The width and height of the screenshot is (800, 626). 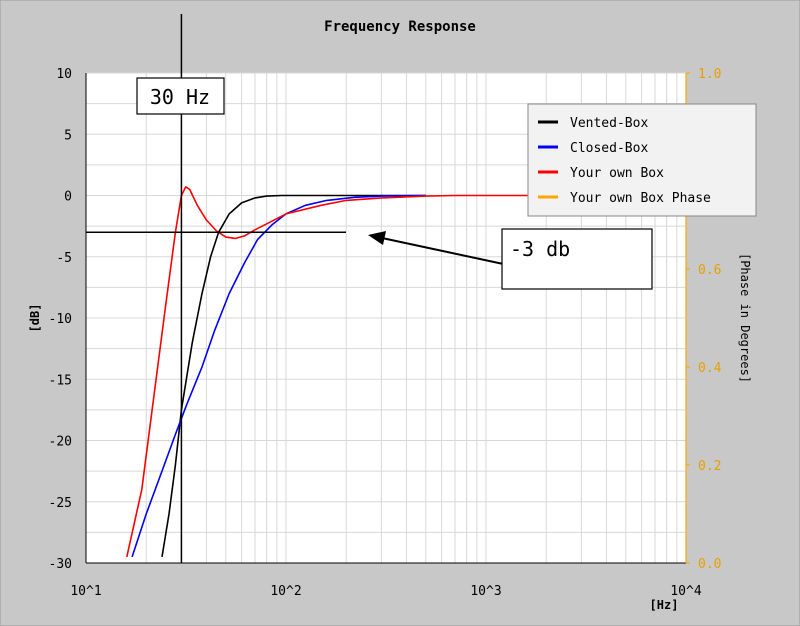 I want to click on legend-label-1: Closed-Box, so click(x=609, y=148).